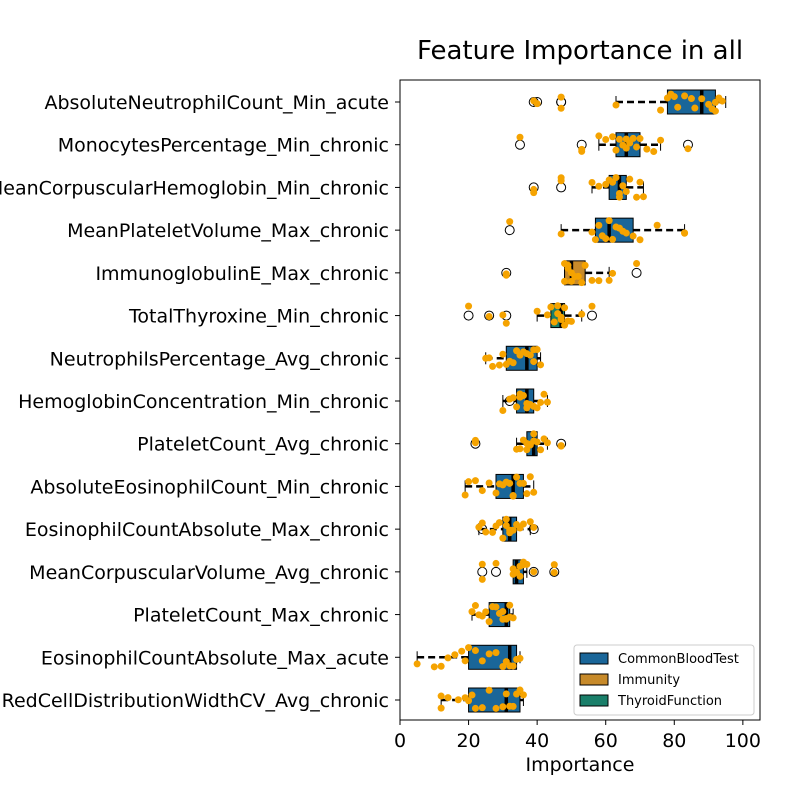 The height and width of the screenshot is (800, 800). Describe the element at coordinates (223, 146) in the screenshot. I see `y-tick-label: MonocytesPercentage_Min_chronic` at that location.